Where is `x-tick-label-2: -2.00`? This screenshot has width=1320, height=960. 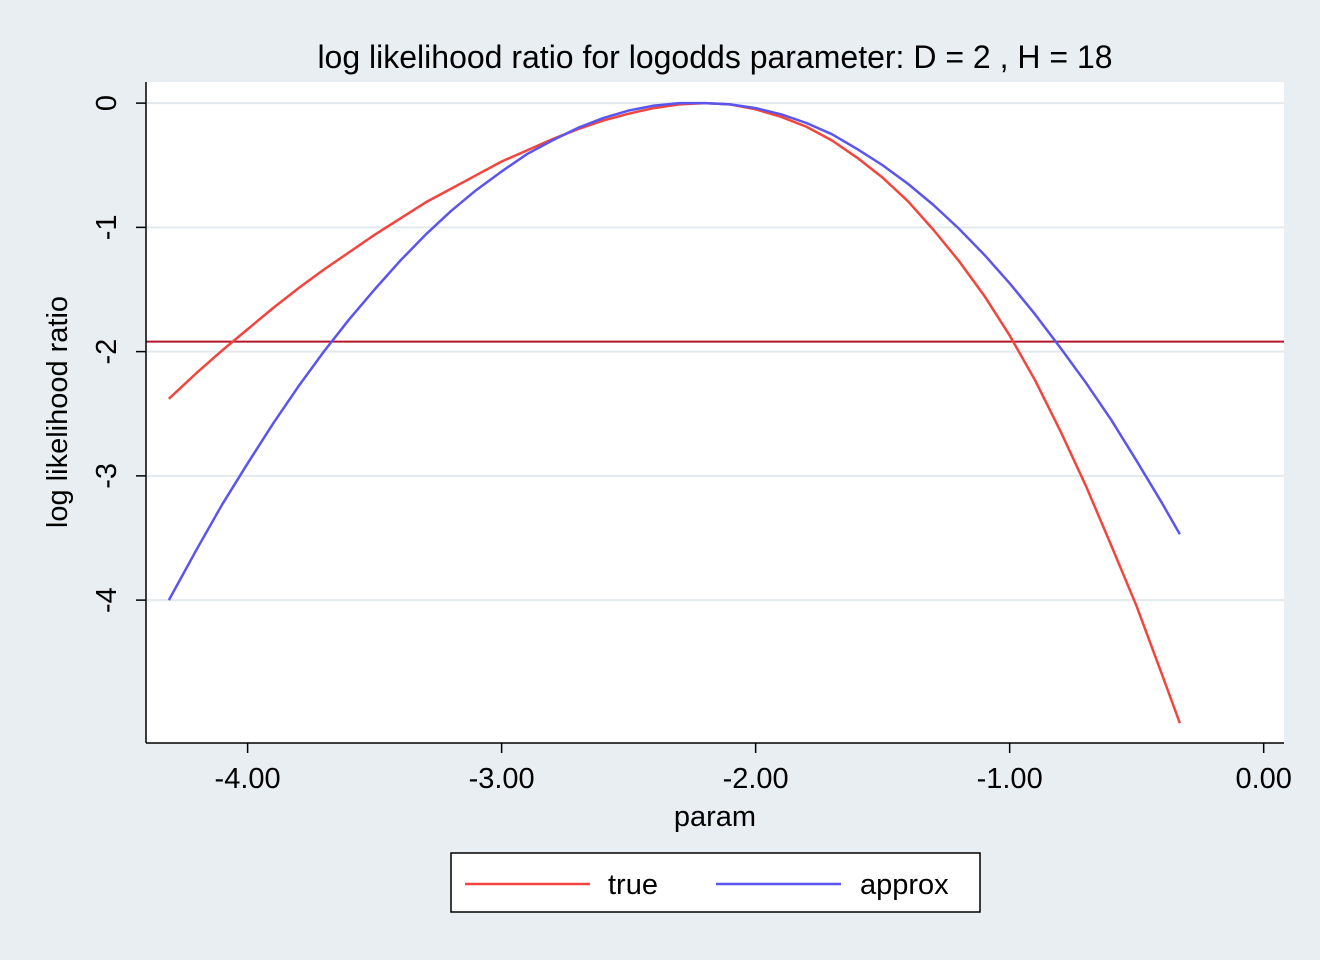 x-tick-label-2: -2.00 is located at coordinates (756, 779).